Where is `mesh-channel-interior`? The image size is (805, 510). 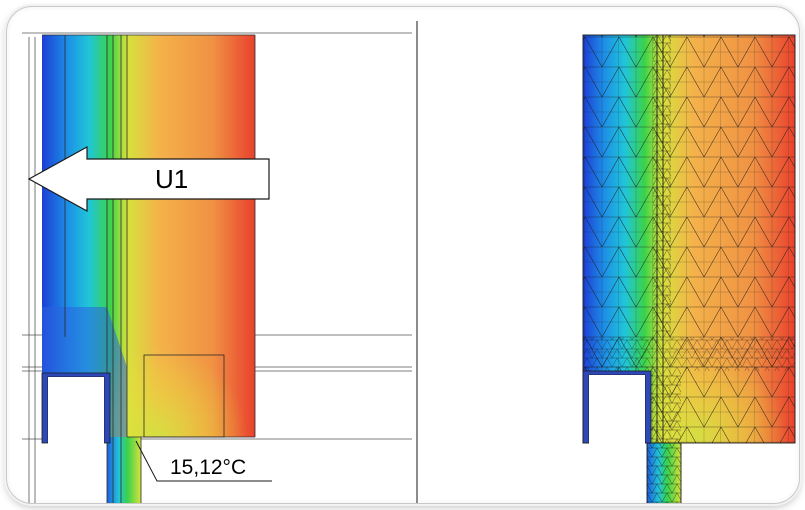
mesh-channel-interior is located at coordinates (617, 411).